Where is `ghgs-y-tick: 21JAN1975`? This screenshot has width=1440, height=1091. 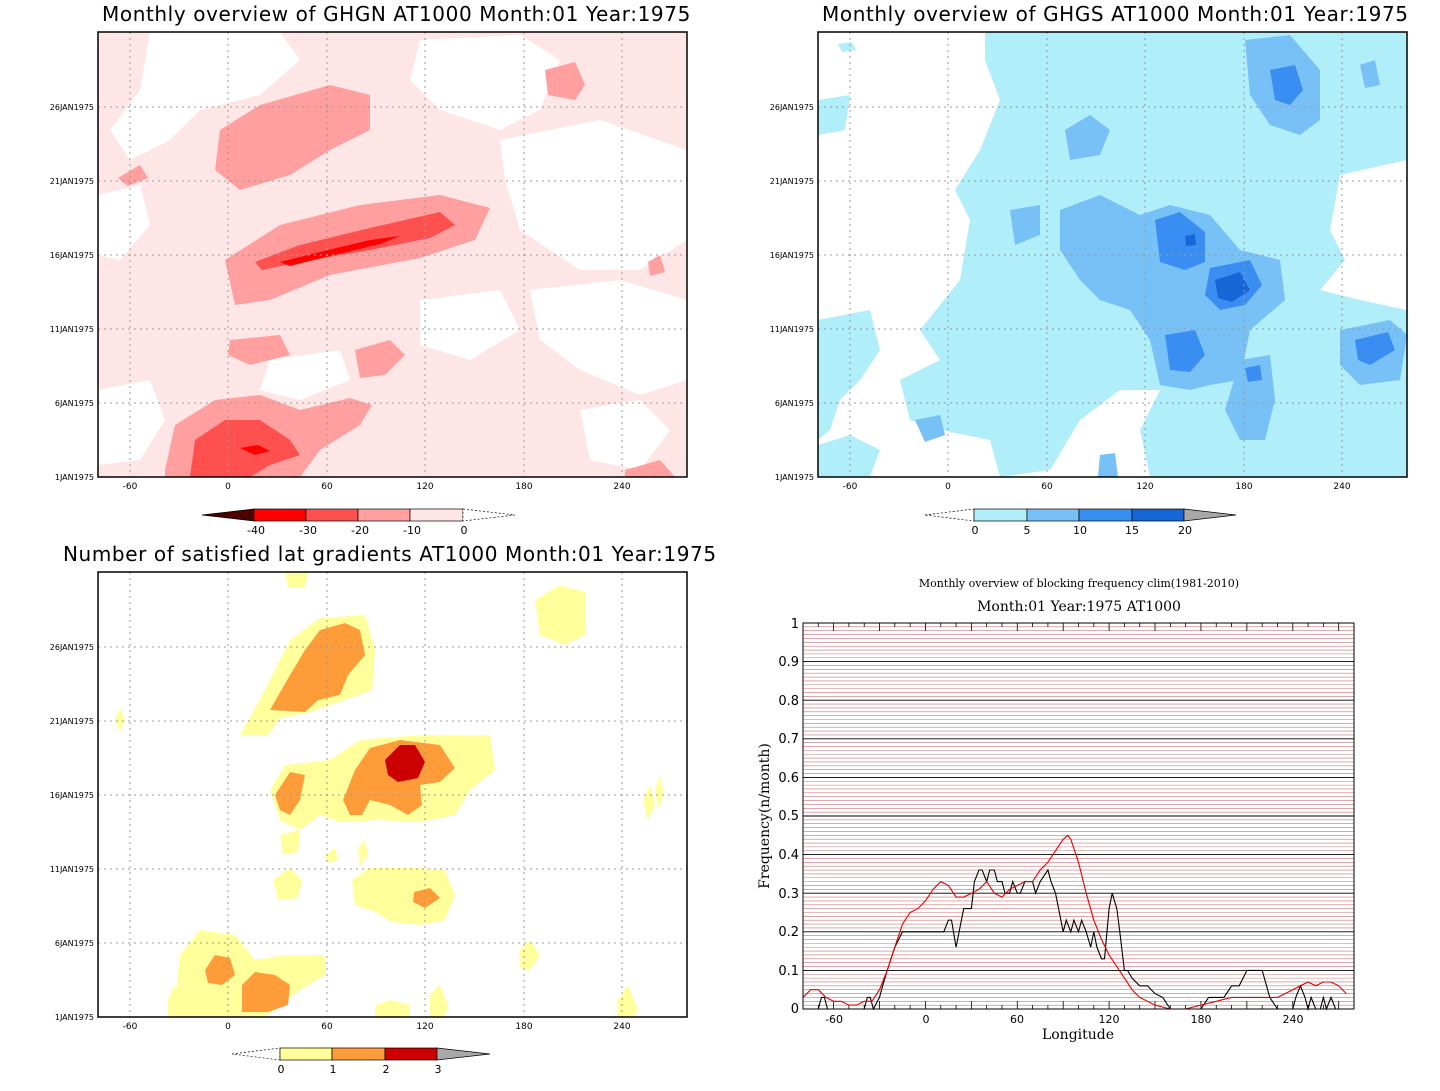 ghgs-y-tick: 21JAN1975 is located at coordinates (792, 181).